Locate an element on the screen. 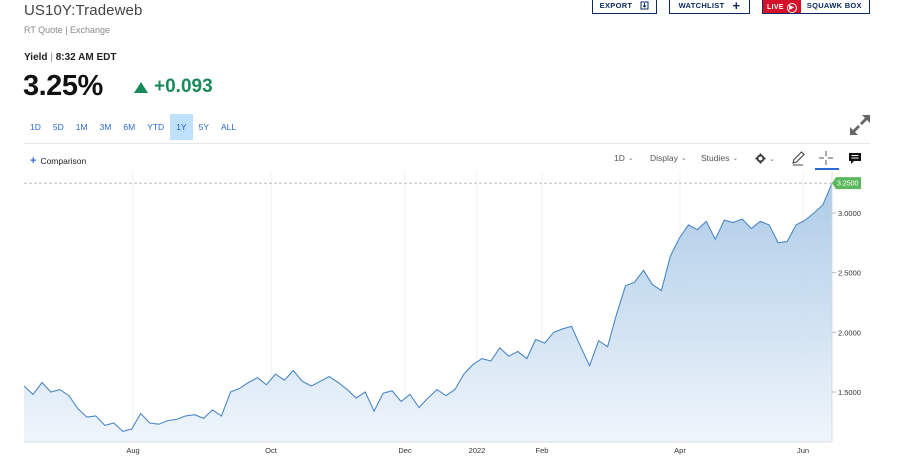 The width and height of the screenshot is (900, 469). range-5y: 5Y is located at coordinates (203, 127).